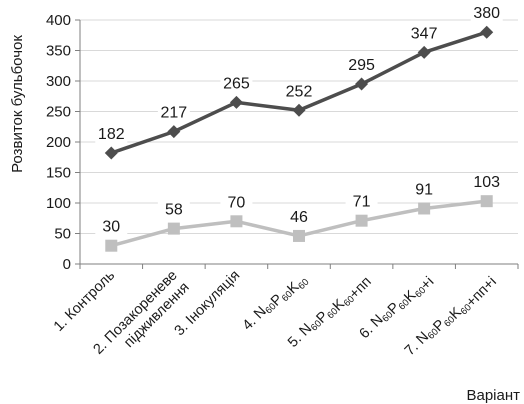 This screenshot has height=404, width=524. I want to click on y-tick-label: 250, so click(58, 112).